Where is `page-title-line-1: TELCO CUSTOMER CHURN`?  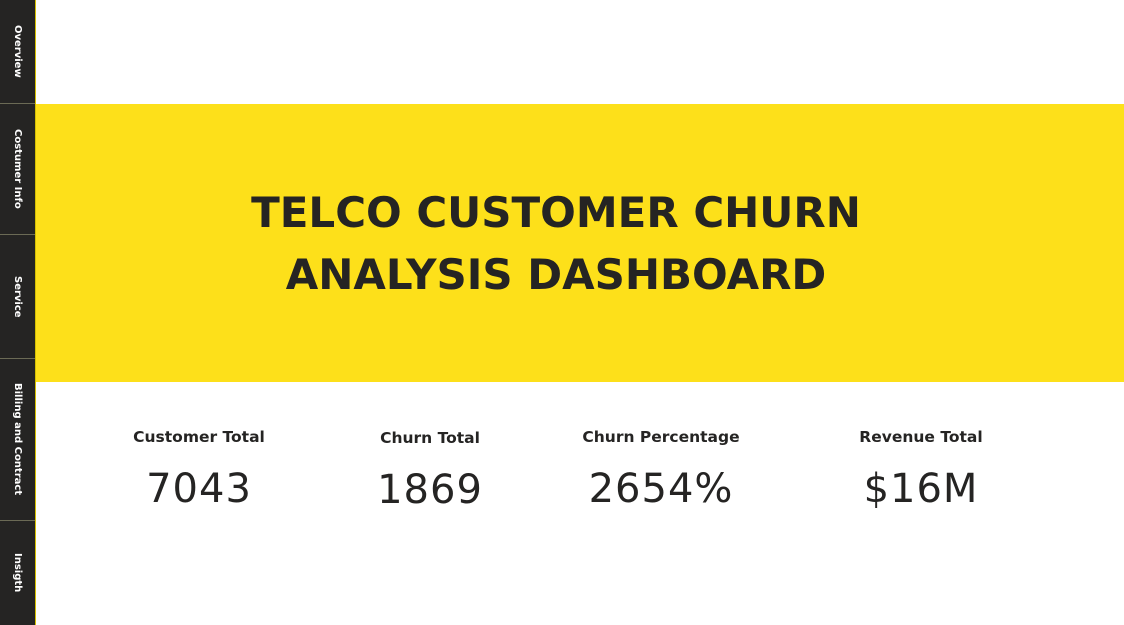 page-title-line-1: TELCO CUSTOMER CHURN is located at coordinates (556, 212).